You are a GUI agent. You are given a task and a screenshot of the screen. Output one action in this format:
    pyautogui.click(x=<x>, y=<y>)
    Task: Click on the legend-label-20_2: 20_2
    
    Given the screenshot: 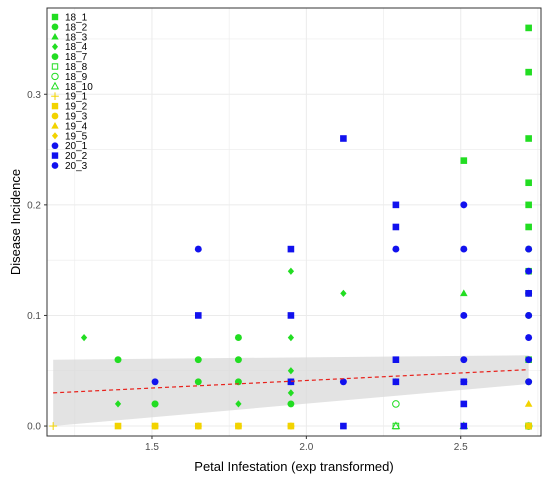 What is the action you would take?
    pyautogui.click(x=76, y=156)
    